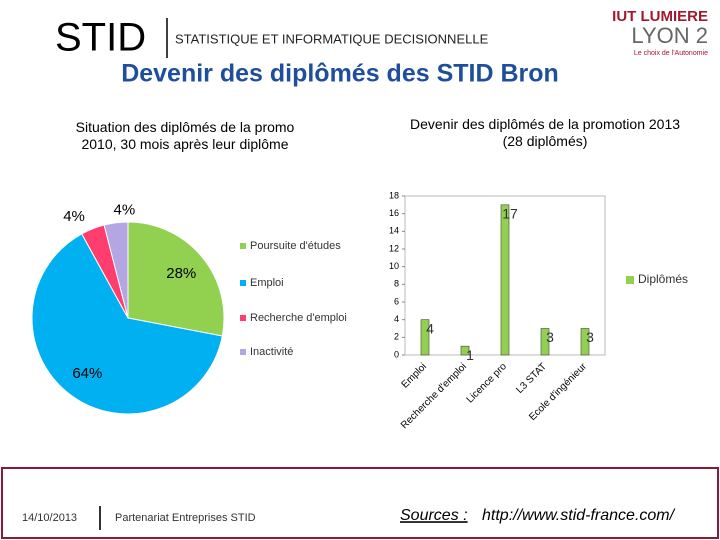  Describe the element at coordinates (185, 518) in the screenshot. I see `footer-text: Partenariat Entreprises STID` at that location.